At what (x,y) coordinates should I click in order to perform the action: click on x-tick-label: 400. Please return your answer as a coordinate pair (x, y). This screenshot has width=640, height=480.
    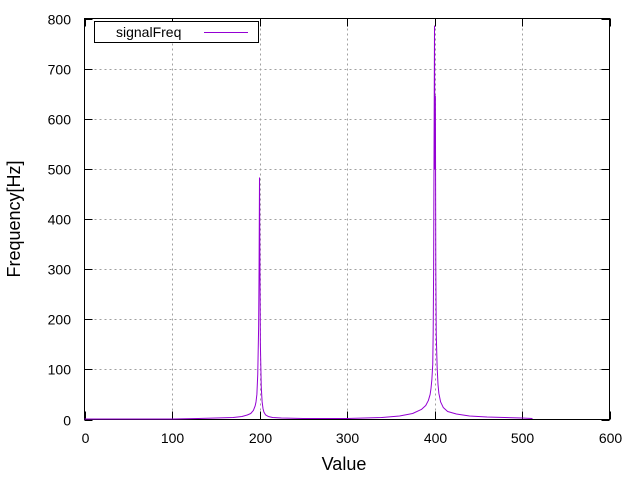
    Looking at the image, I should click on (436, 438).